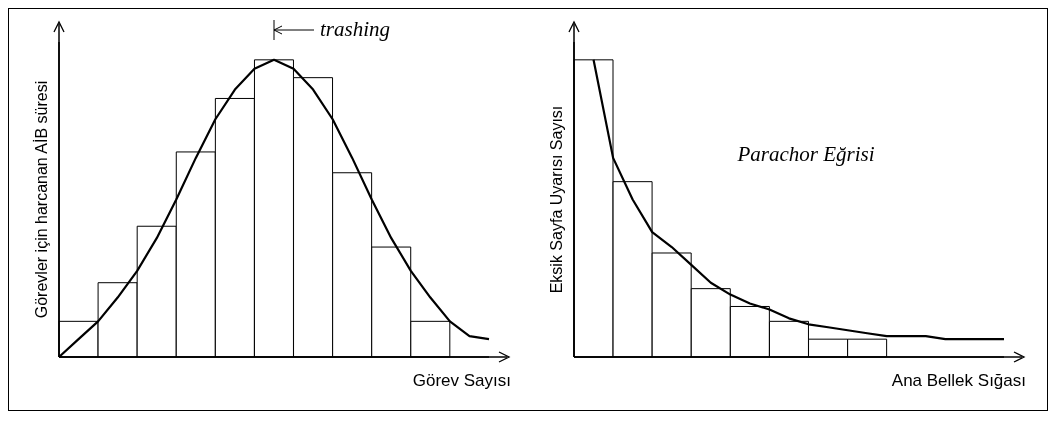  Describe the element at coordinates (40, 199) in the screenshot. I see `y-axis-title: Görevler için harcanan AİB süresi` at that location.